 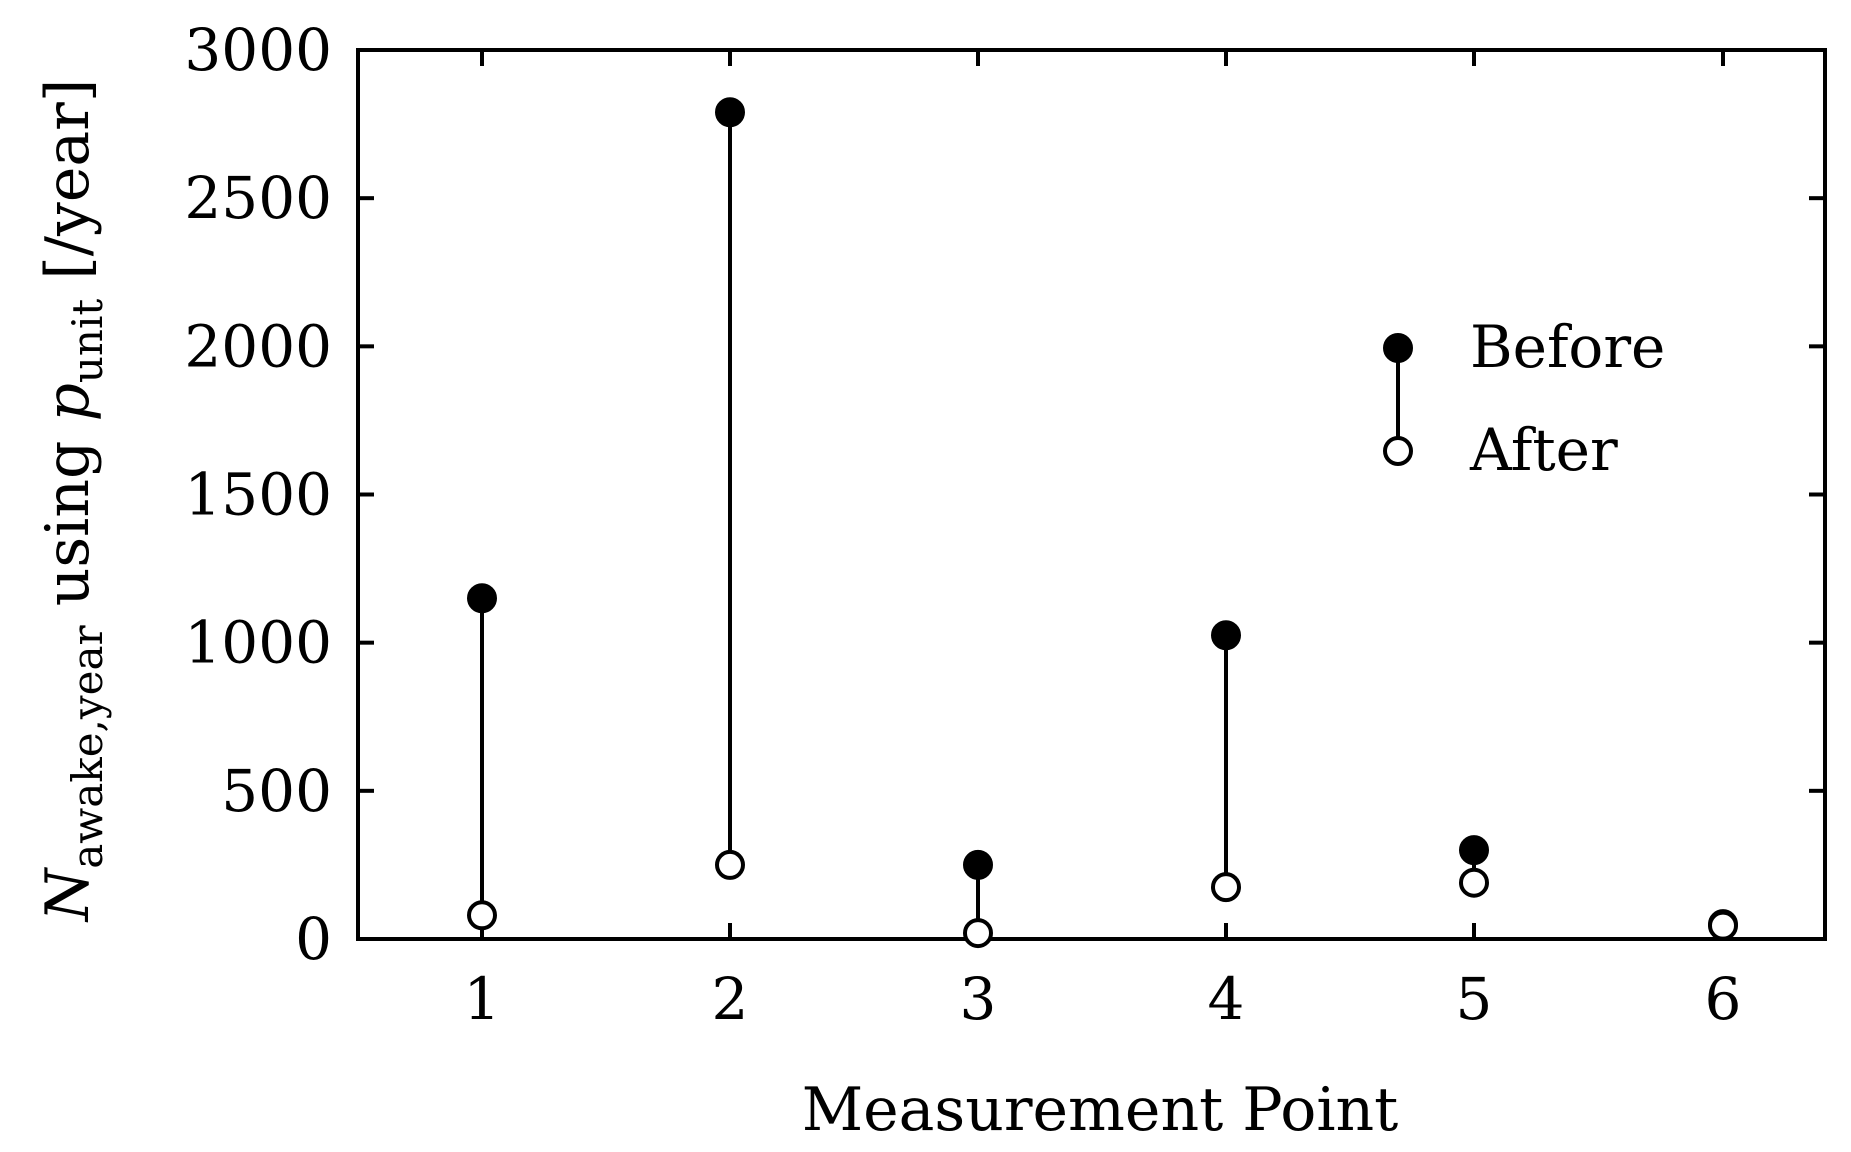 What do you see at coordinates (258, 643) in the screenshot?
I see `y-tick-label: 1000` at bounding box center [258, 643].